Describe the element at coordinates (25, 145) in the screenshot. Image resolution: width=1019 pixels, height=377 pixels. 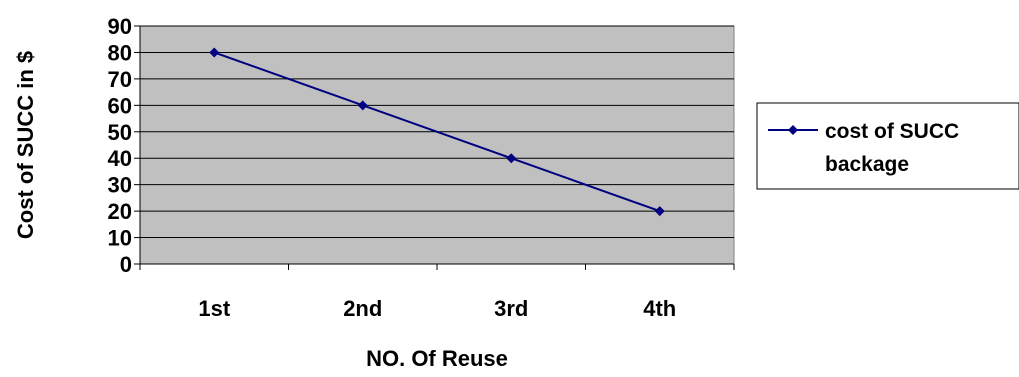
I see `y-axis-title: Cost of SUCC in $` at that location.